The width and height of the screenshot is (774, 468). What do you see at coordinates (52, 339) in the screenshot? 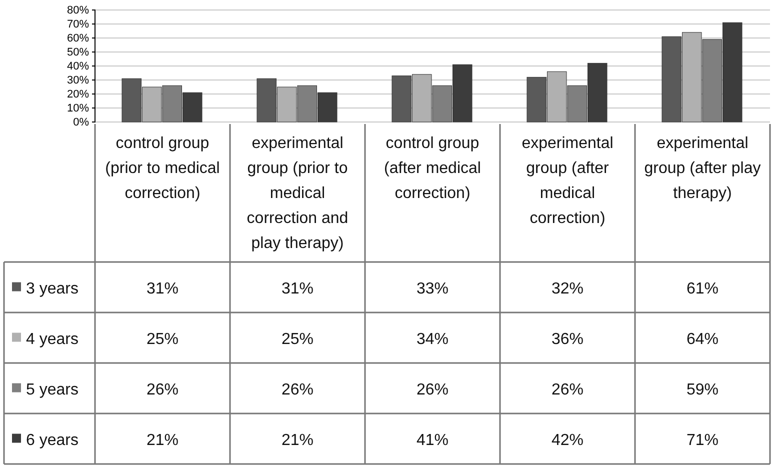
I see `legend-label: 4 years` at bounding box center [52, 339].